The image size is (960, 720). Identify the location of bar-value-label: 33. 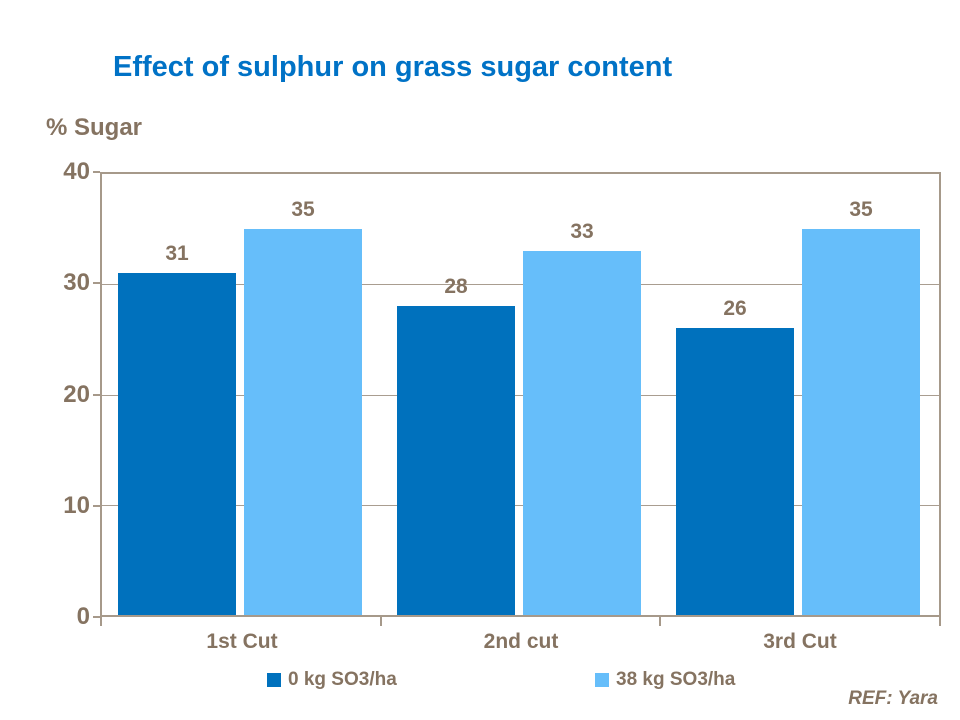
(582, 231).